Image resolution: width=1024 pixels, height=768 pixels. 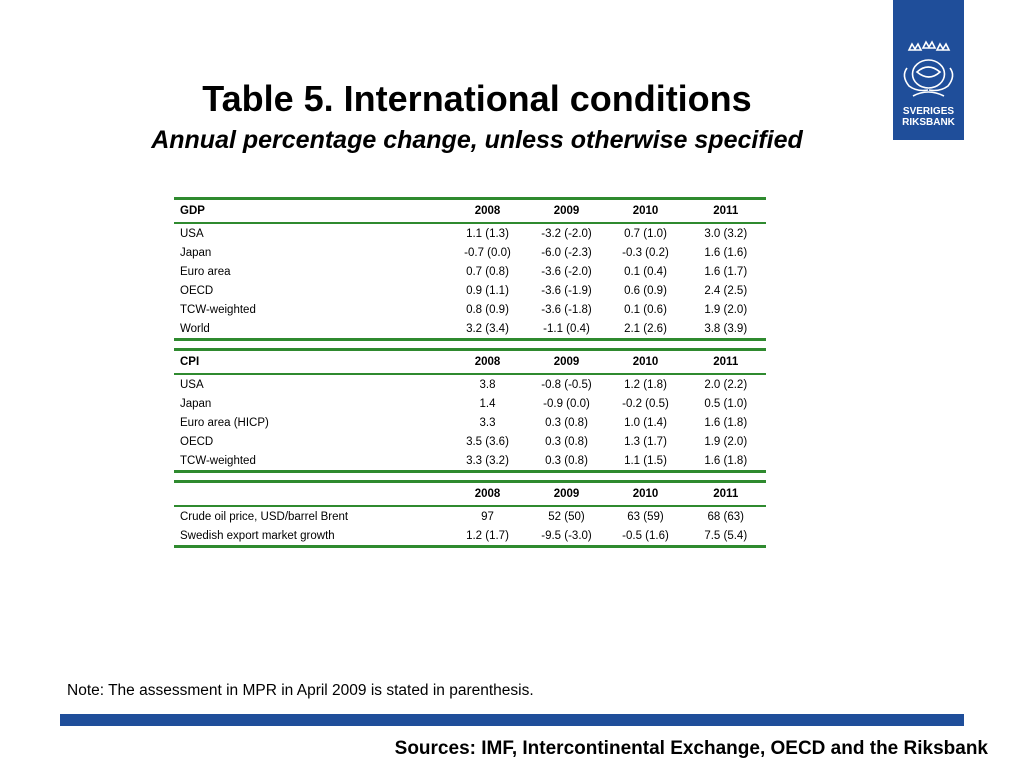 I want to click on table-cell: 1.3 (1.7), so click(x=645, y=441).